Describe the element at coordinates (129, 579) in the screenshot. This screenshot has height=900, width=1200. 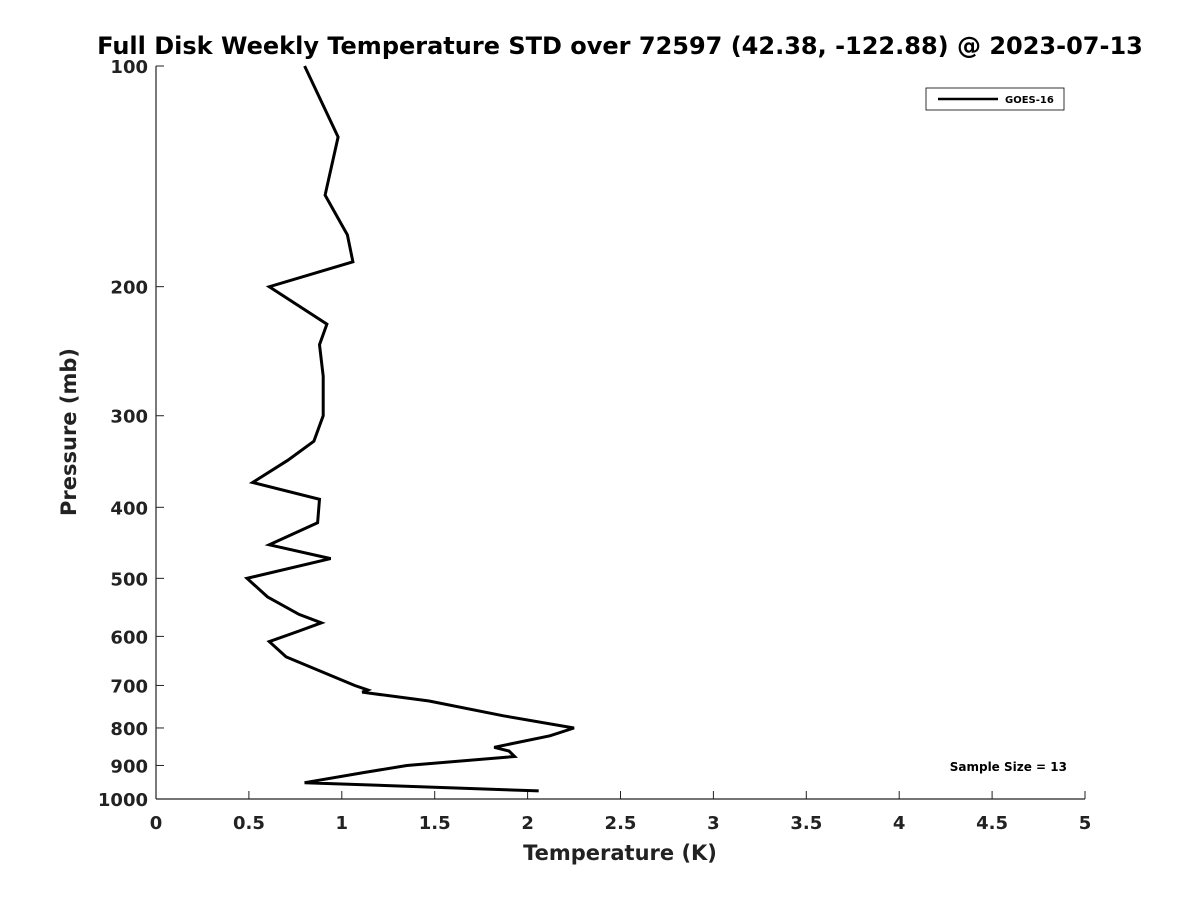
I see `y-tick-label: 500` at that location.